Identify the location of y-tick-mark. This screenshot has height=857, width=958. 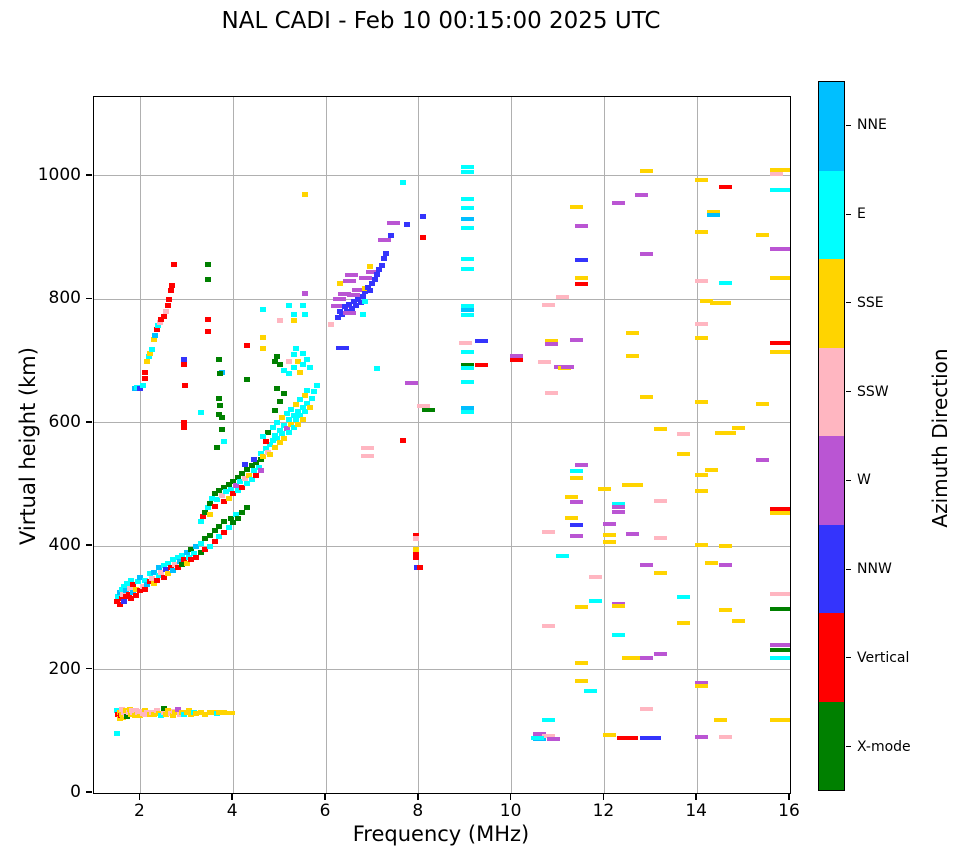
(88, 422).